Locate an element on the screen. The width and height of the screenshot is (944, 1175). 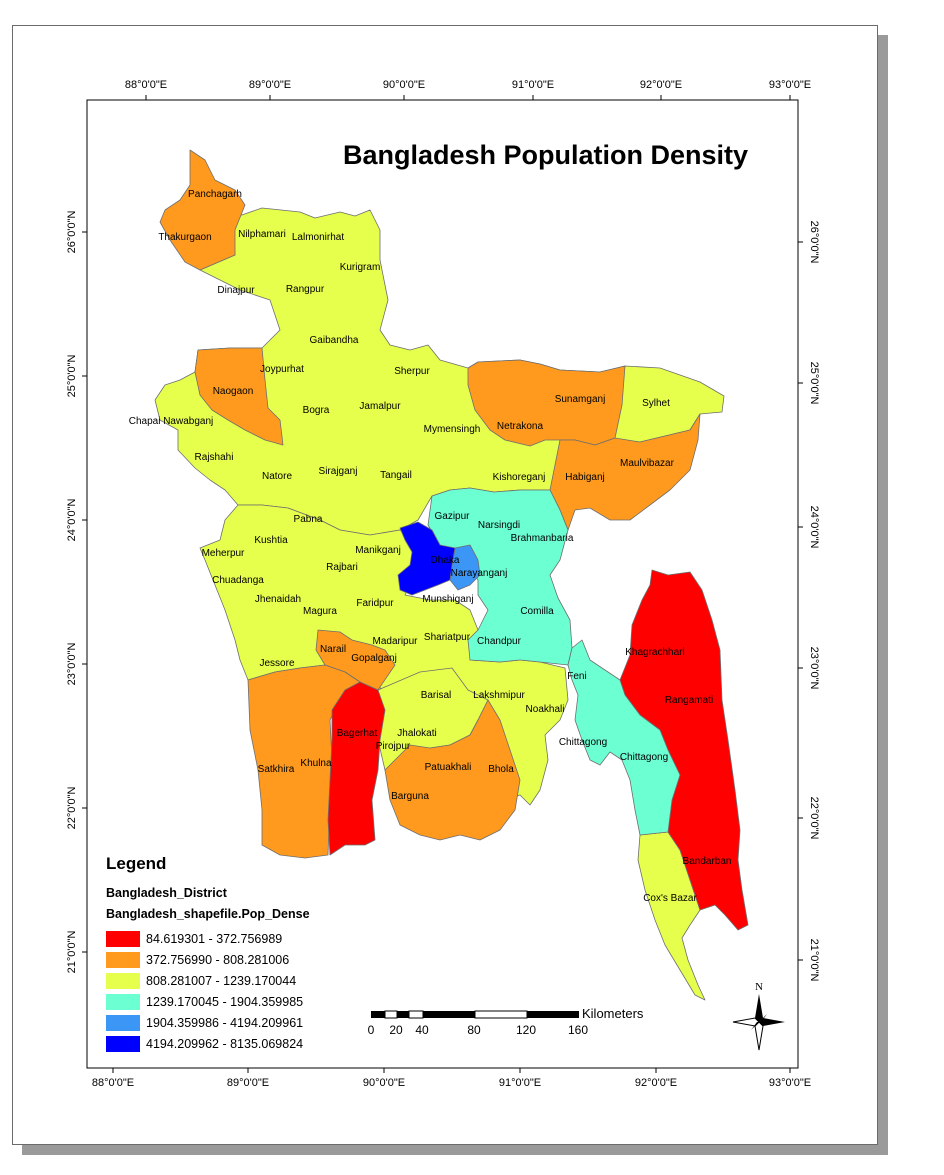
district-label: Bagerhat is located at coordinates (357, 733).